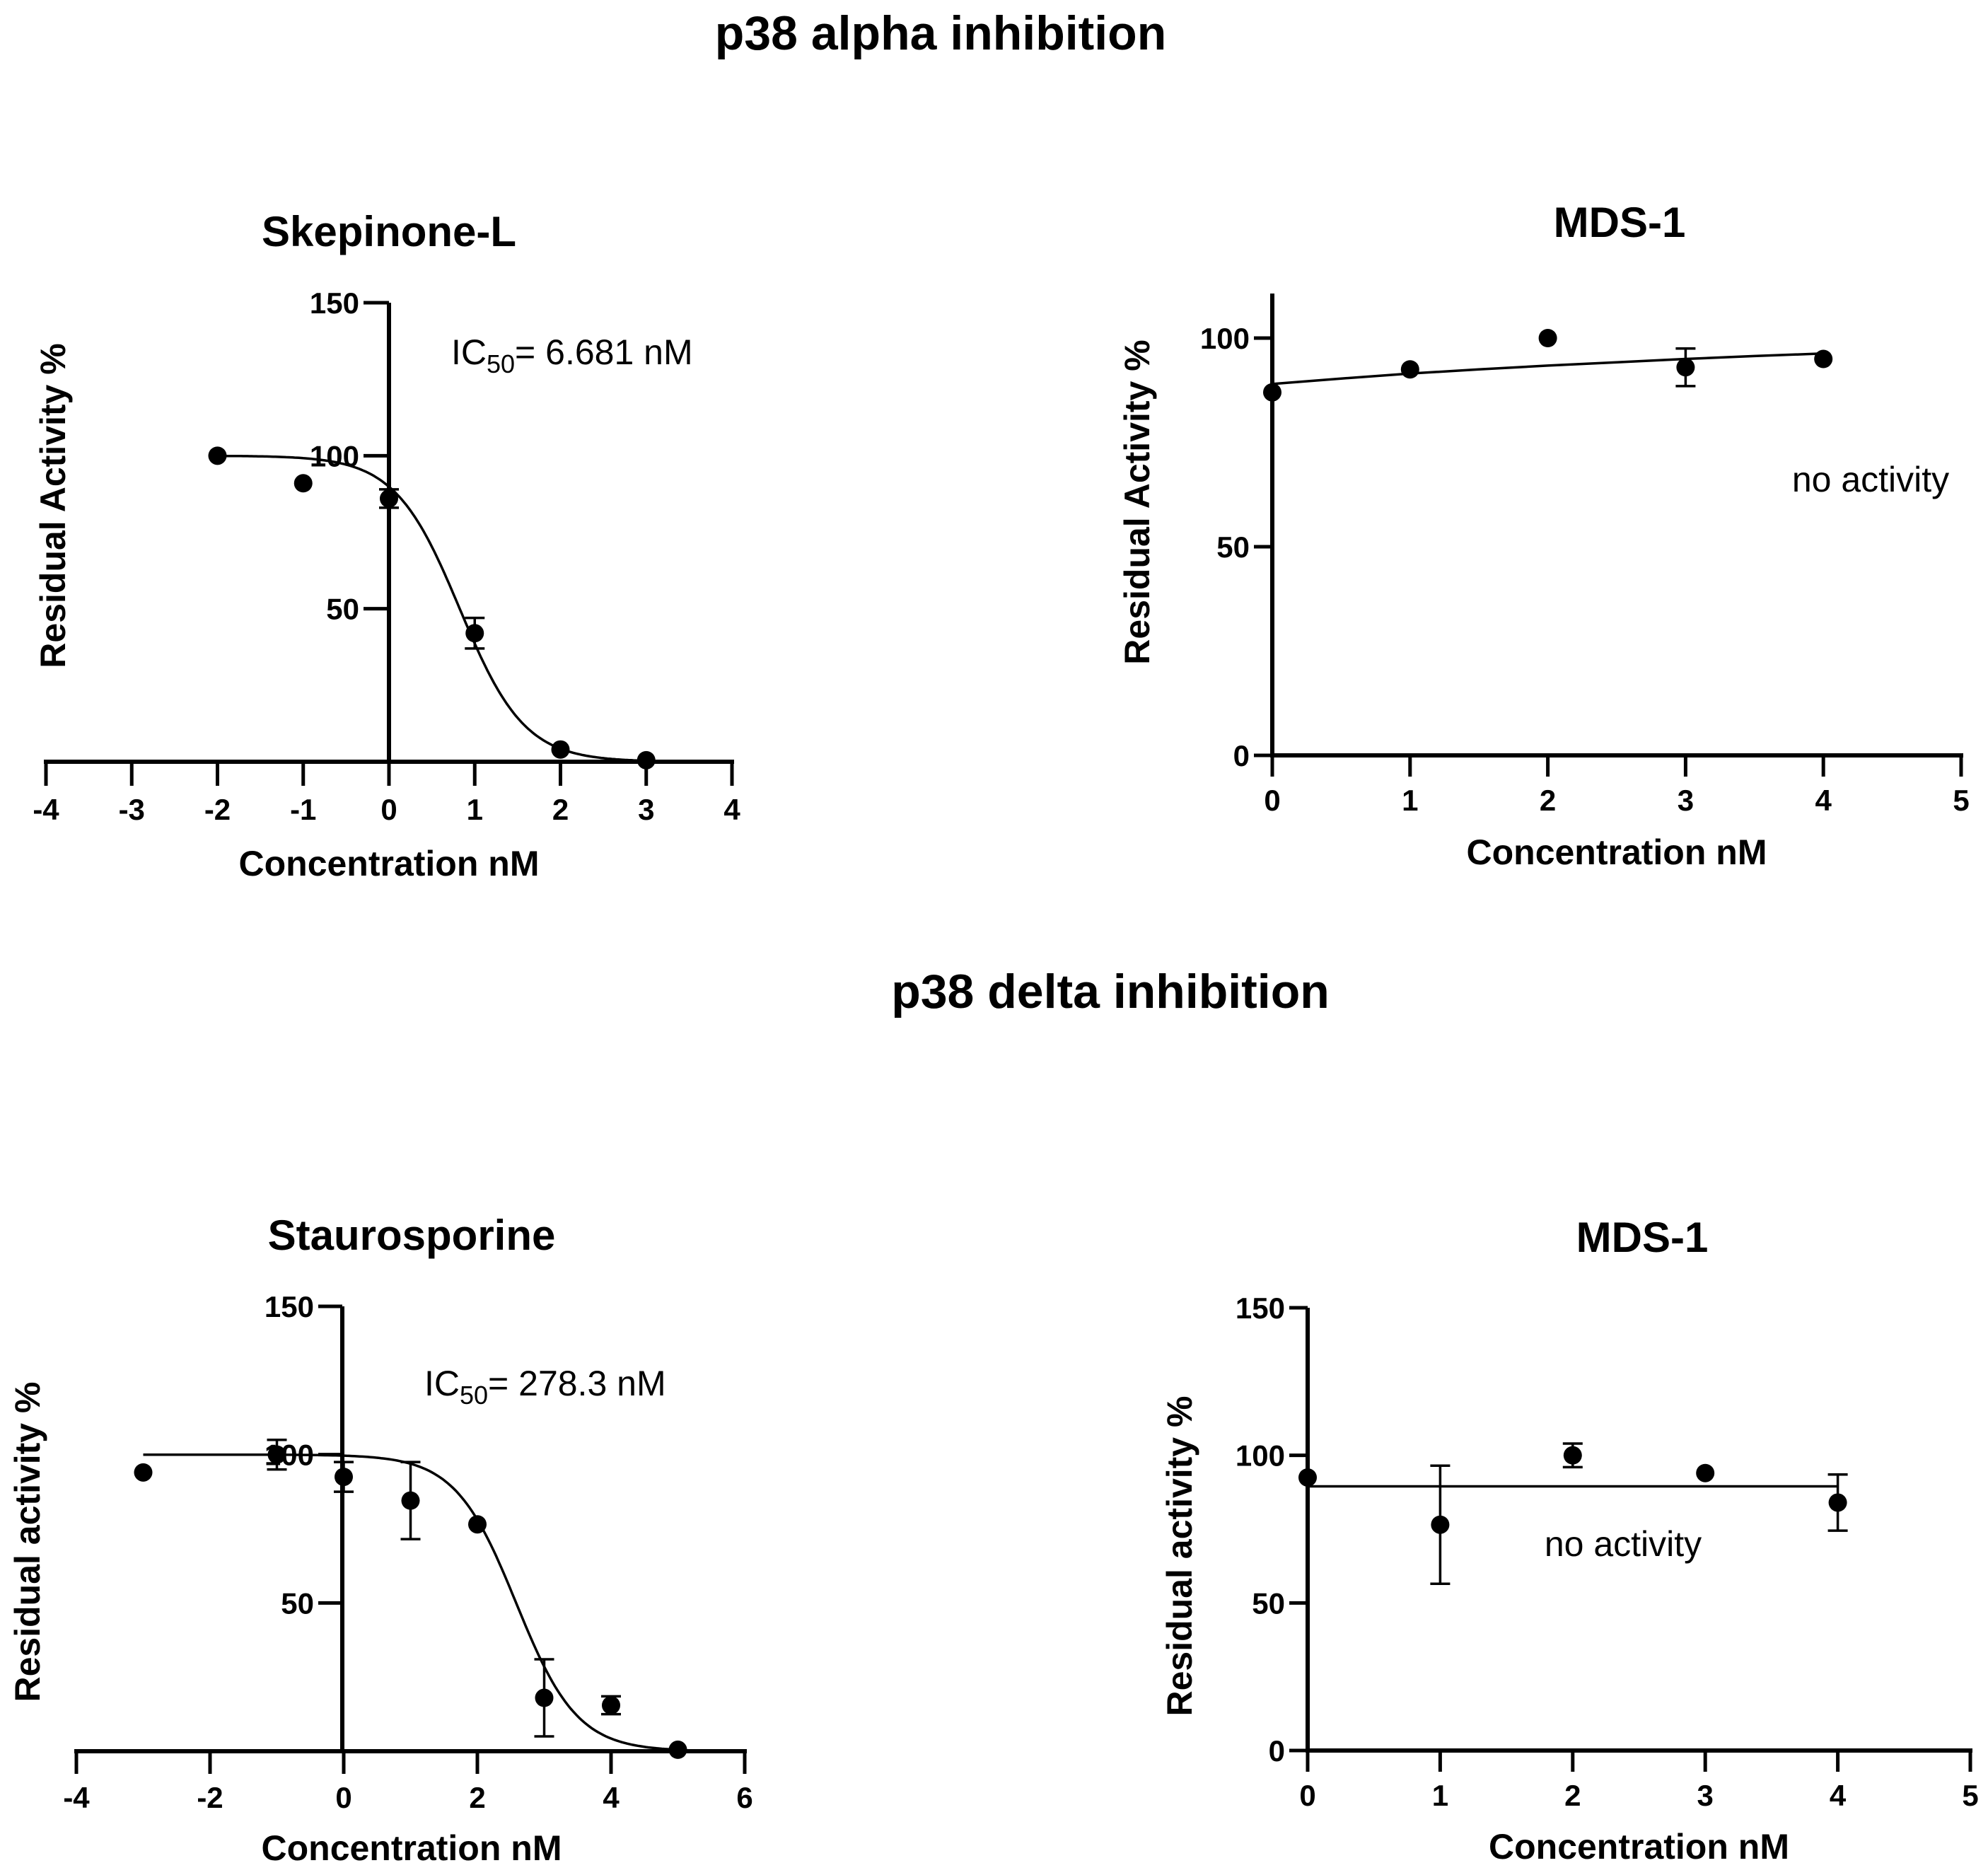 The image size is (1988, 1875). What do you see at coordinates (744, 1797) in the screenshot?
I see `x-tick-label: 6` at bounding box center [744, 1797].